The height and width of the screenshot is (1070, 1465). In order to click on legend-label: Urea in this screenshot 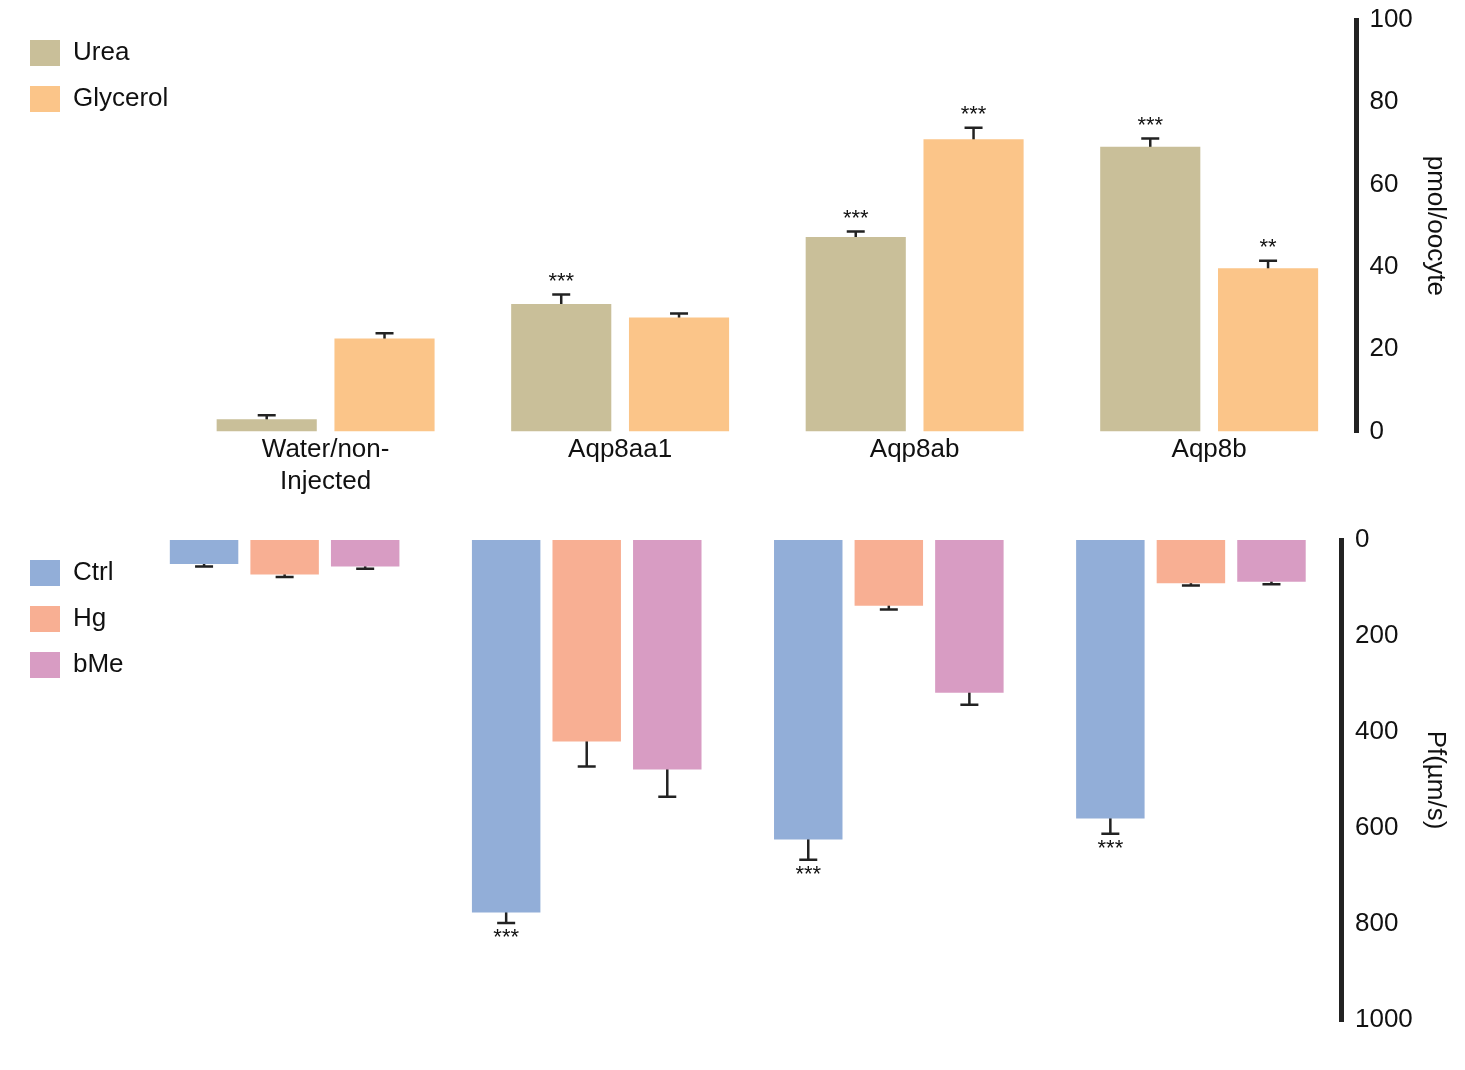, I will do `click(101, 51)`.